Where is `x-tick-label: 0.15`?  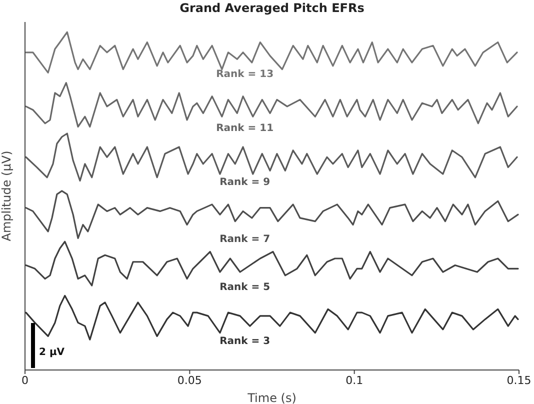 x-tick-label: 0.15 is located at coordinates (519, 380).